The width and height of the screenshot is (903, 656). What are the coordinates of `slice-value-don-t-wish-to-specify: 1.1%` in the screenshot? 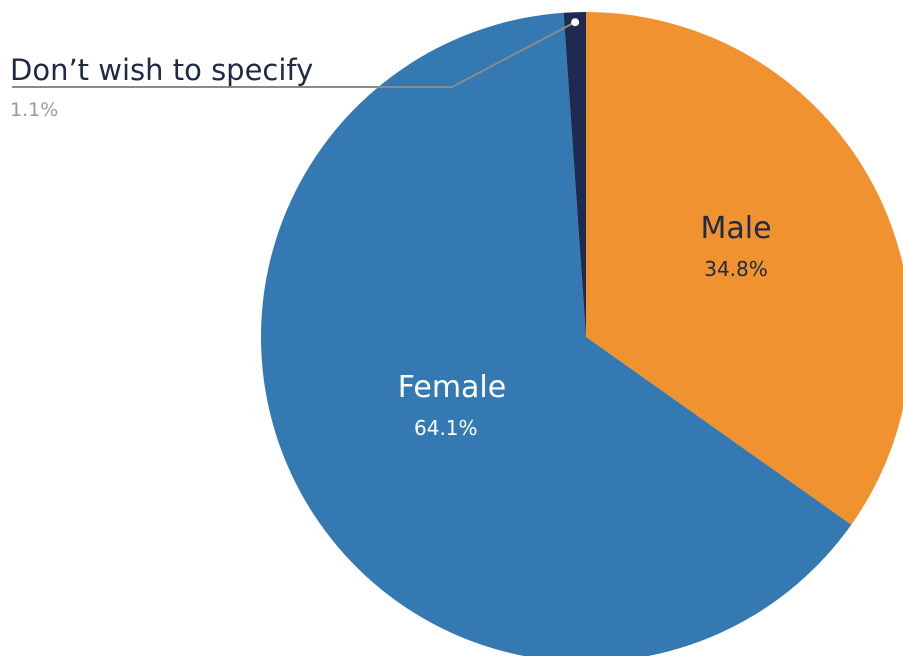 It's located at (34, 110).